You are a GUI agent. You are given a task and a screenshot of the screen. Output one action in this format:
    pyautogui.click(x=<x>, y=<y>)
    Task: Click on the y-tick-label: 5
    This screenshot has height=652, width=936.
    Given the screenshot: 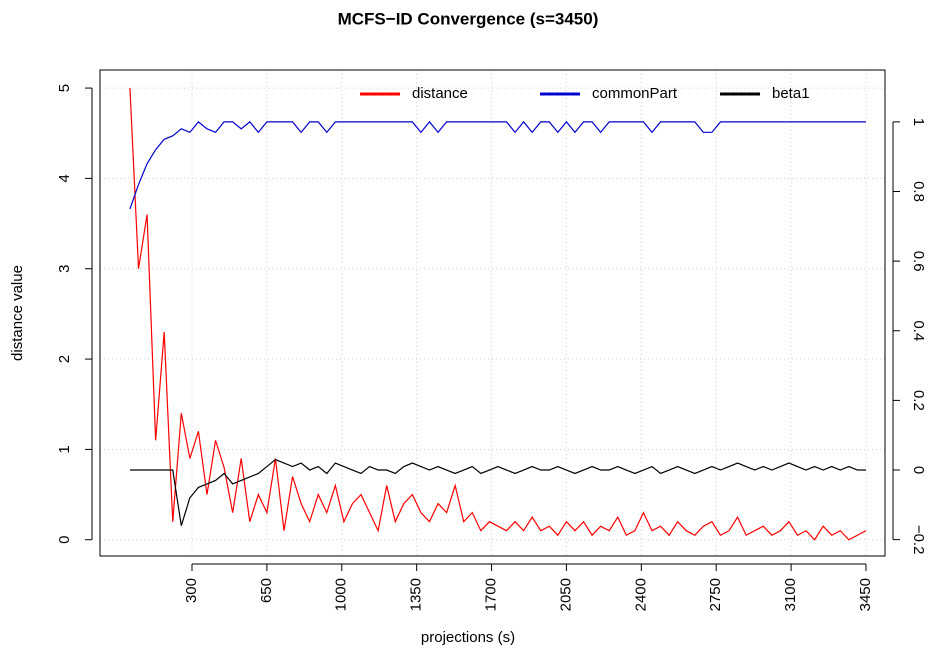 What is the action you would take?
    pyautogui.click(x=64, y=88)
    